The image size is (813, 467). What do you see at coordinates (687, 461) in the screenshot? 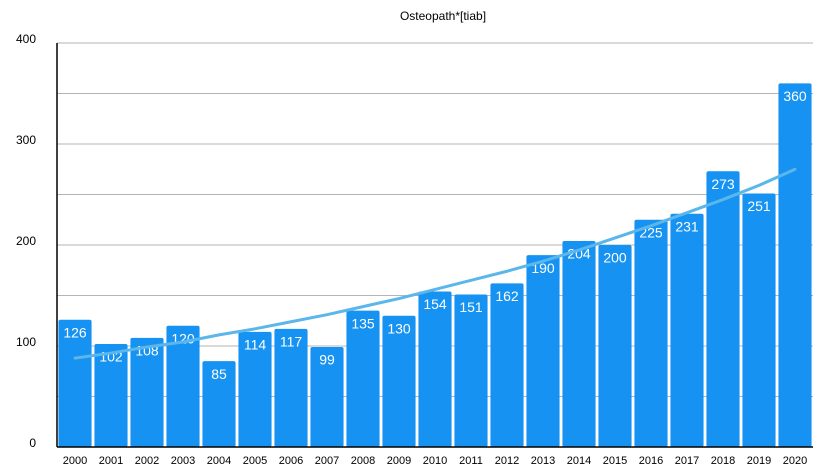
I see `x-tick-label: 2017` at bounding box center [687, 461].